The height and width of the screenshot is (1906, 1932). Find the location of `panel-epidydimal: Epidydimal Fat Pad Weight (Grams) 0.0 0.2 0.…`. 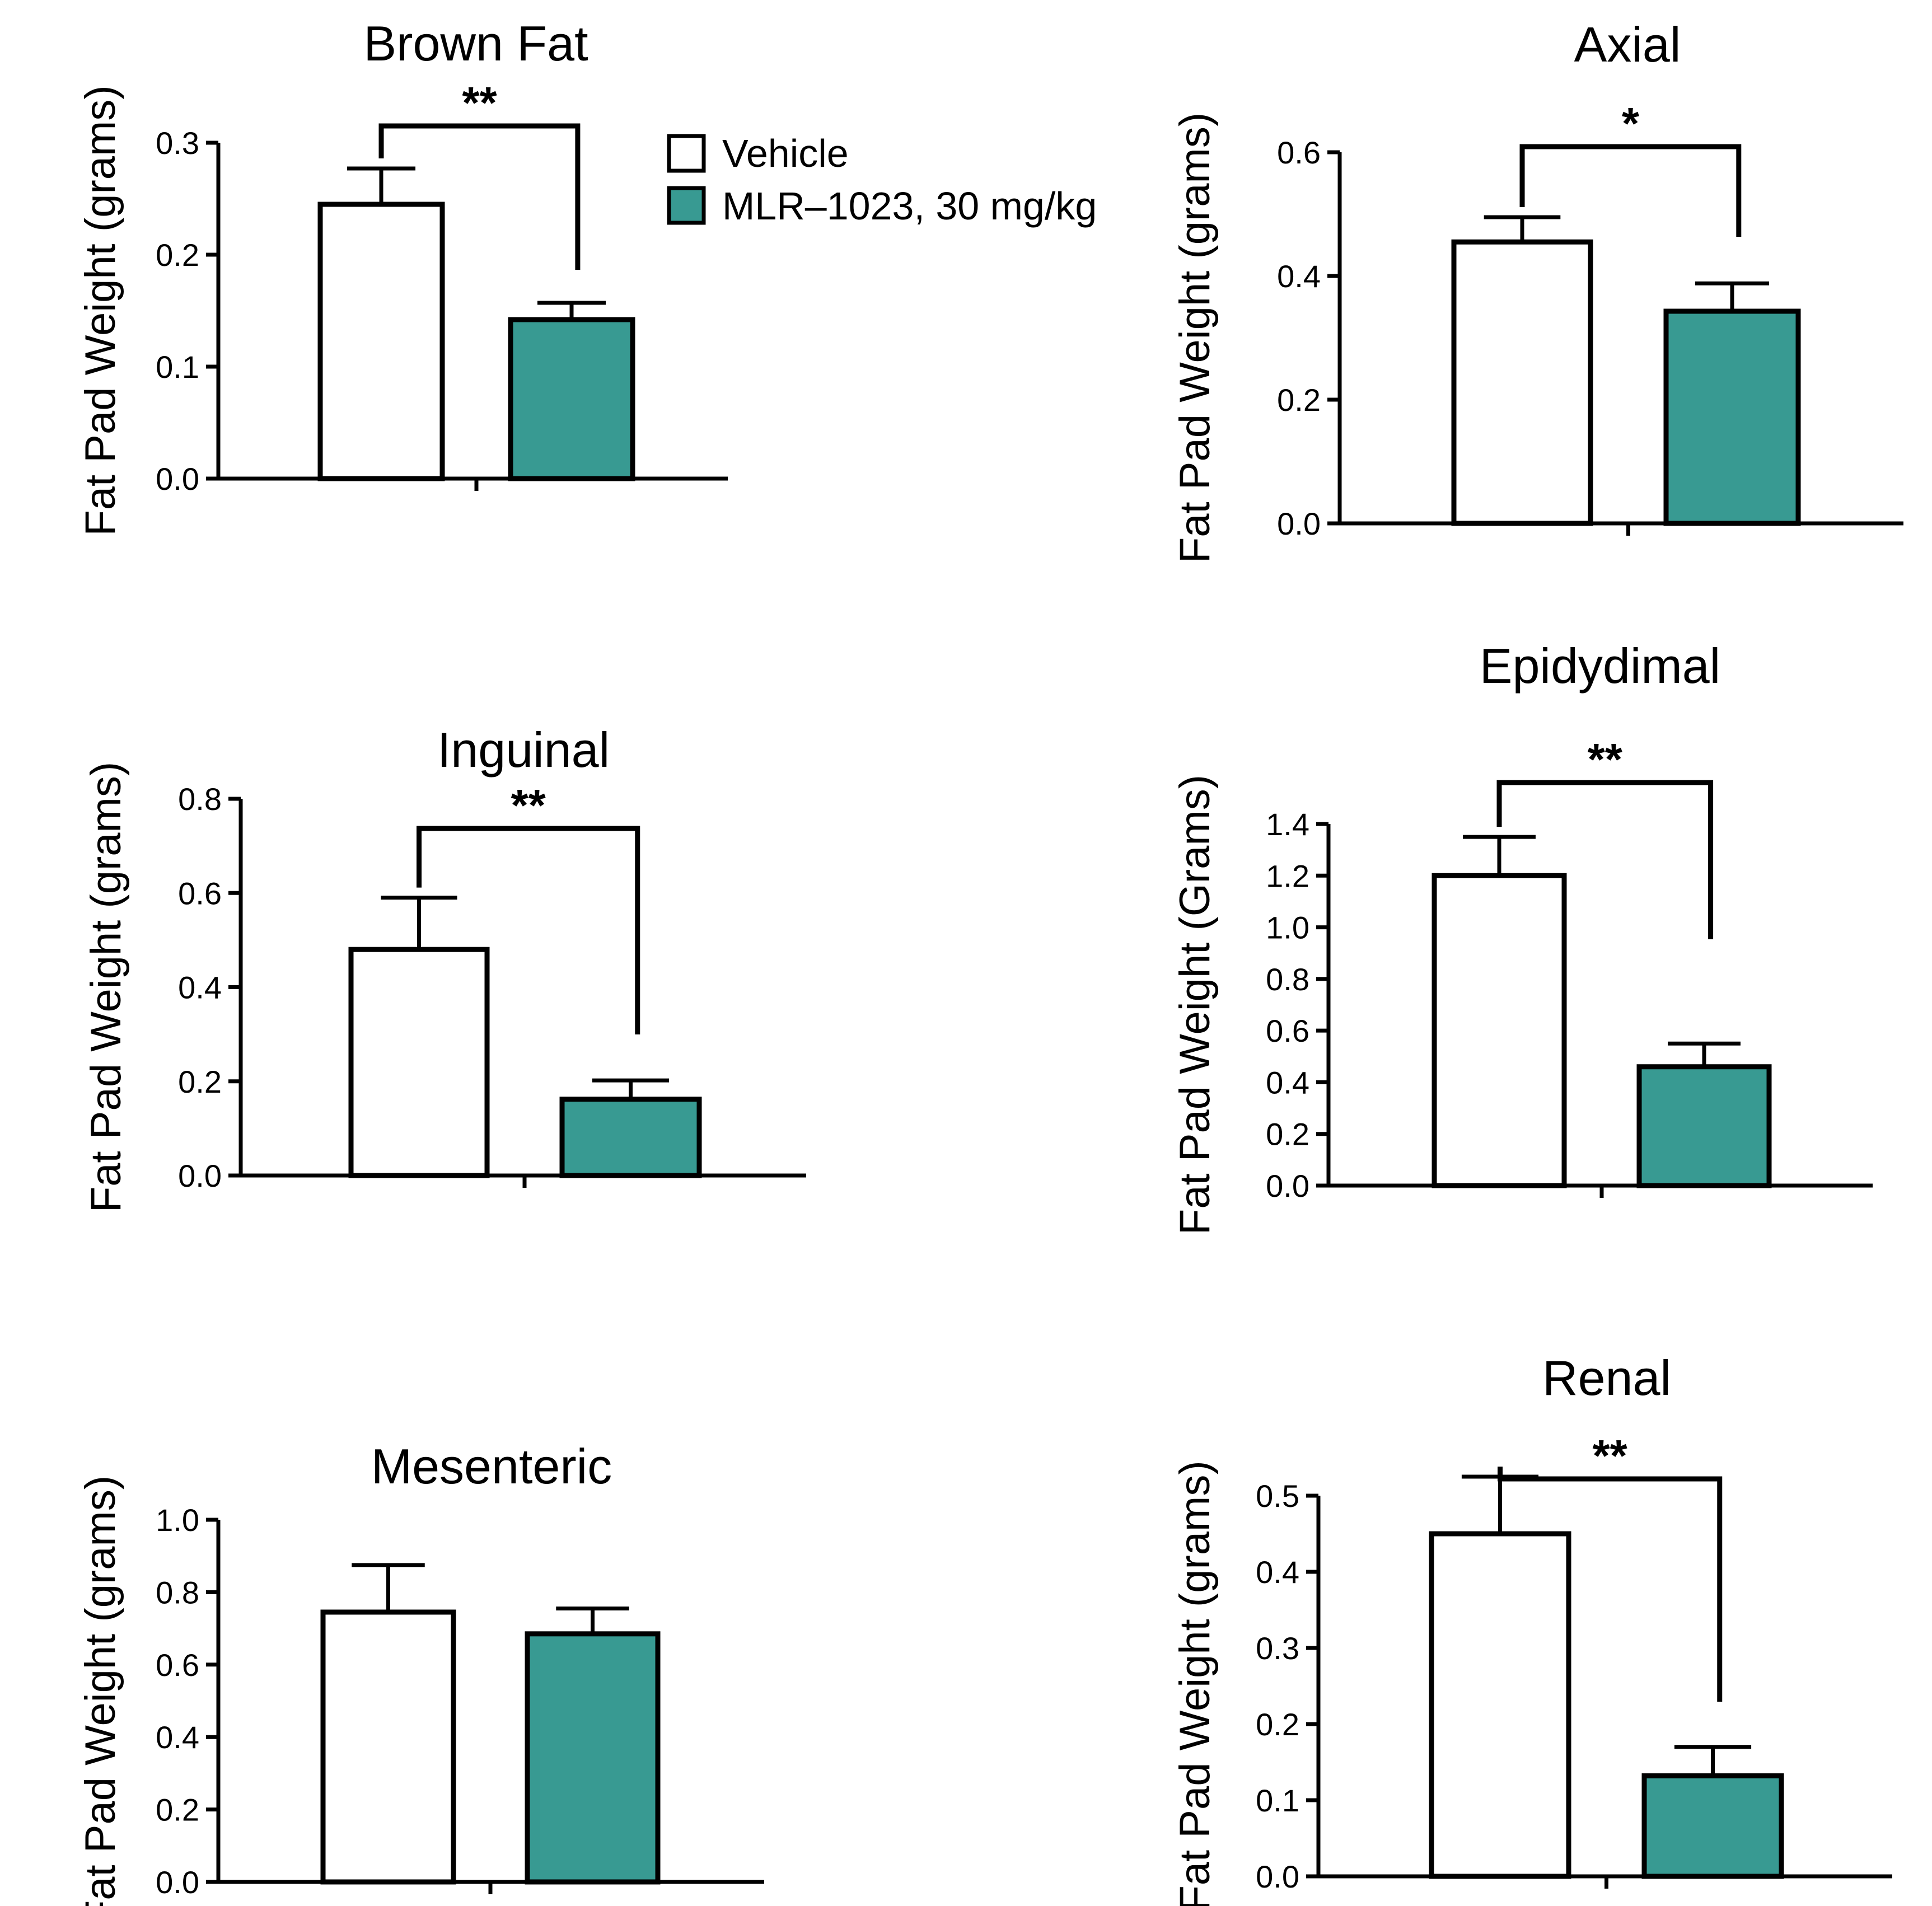

panel-epidydimal: Epidydimal Fat Pad Weight (Grams) 0.0 0.2 0.… is located at coordinates (1522, 936).